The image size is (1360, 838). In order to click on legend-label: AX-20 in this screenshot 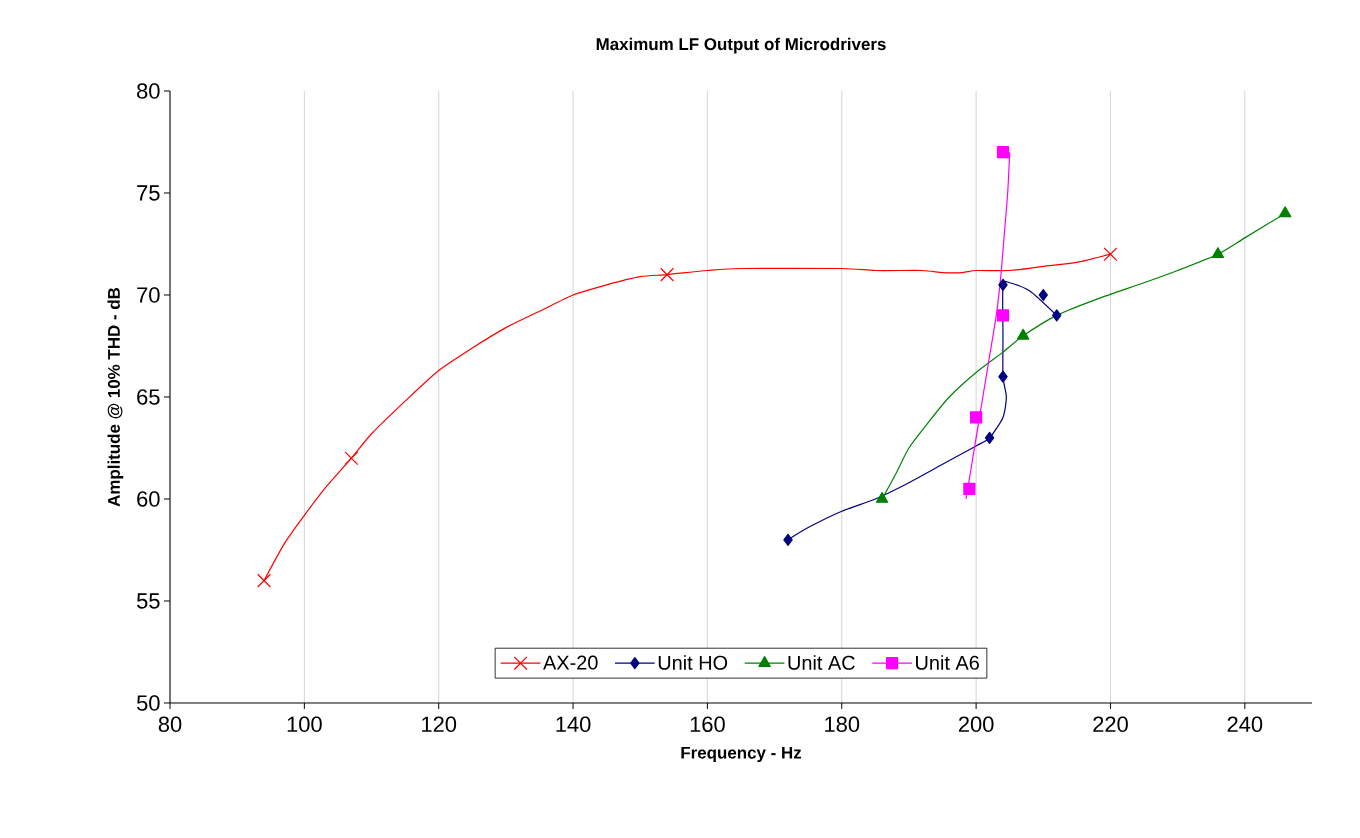, I will do `click(570, 662)`.